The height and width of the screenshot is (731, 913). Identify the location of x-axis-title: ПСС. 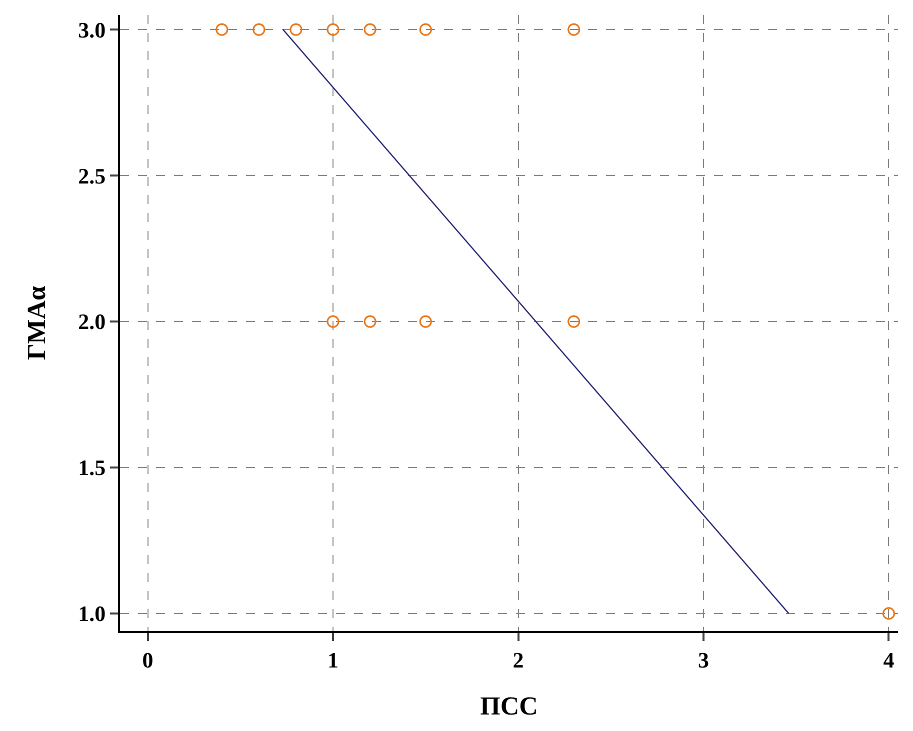
(509, 706).